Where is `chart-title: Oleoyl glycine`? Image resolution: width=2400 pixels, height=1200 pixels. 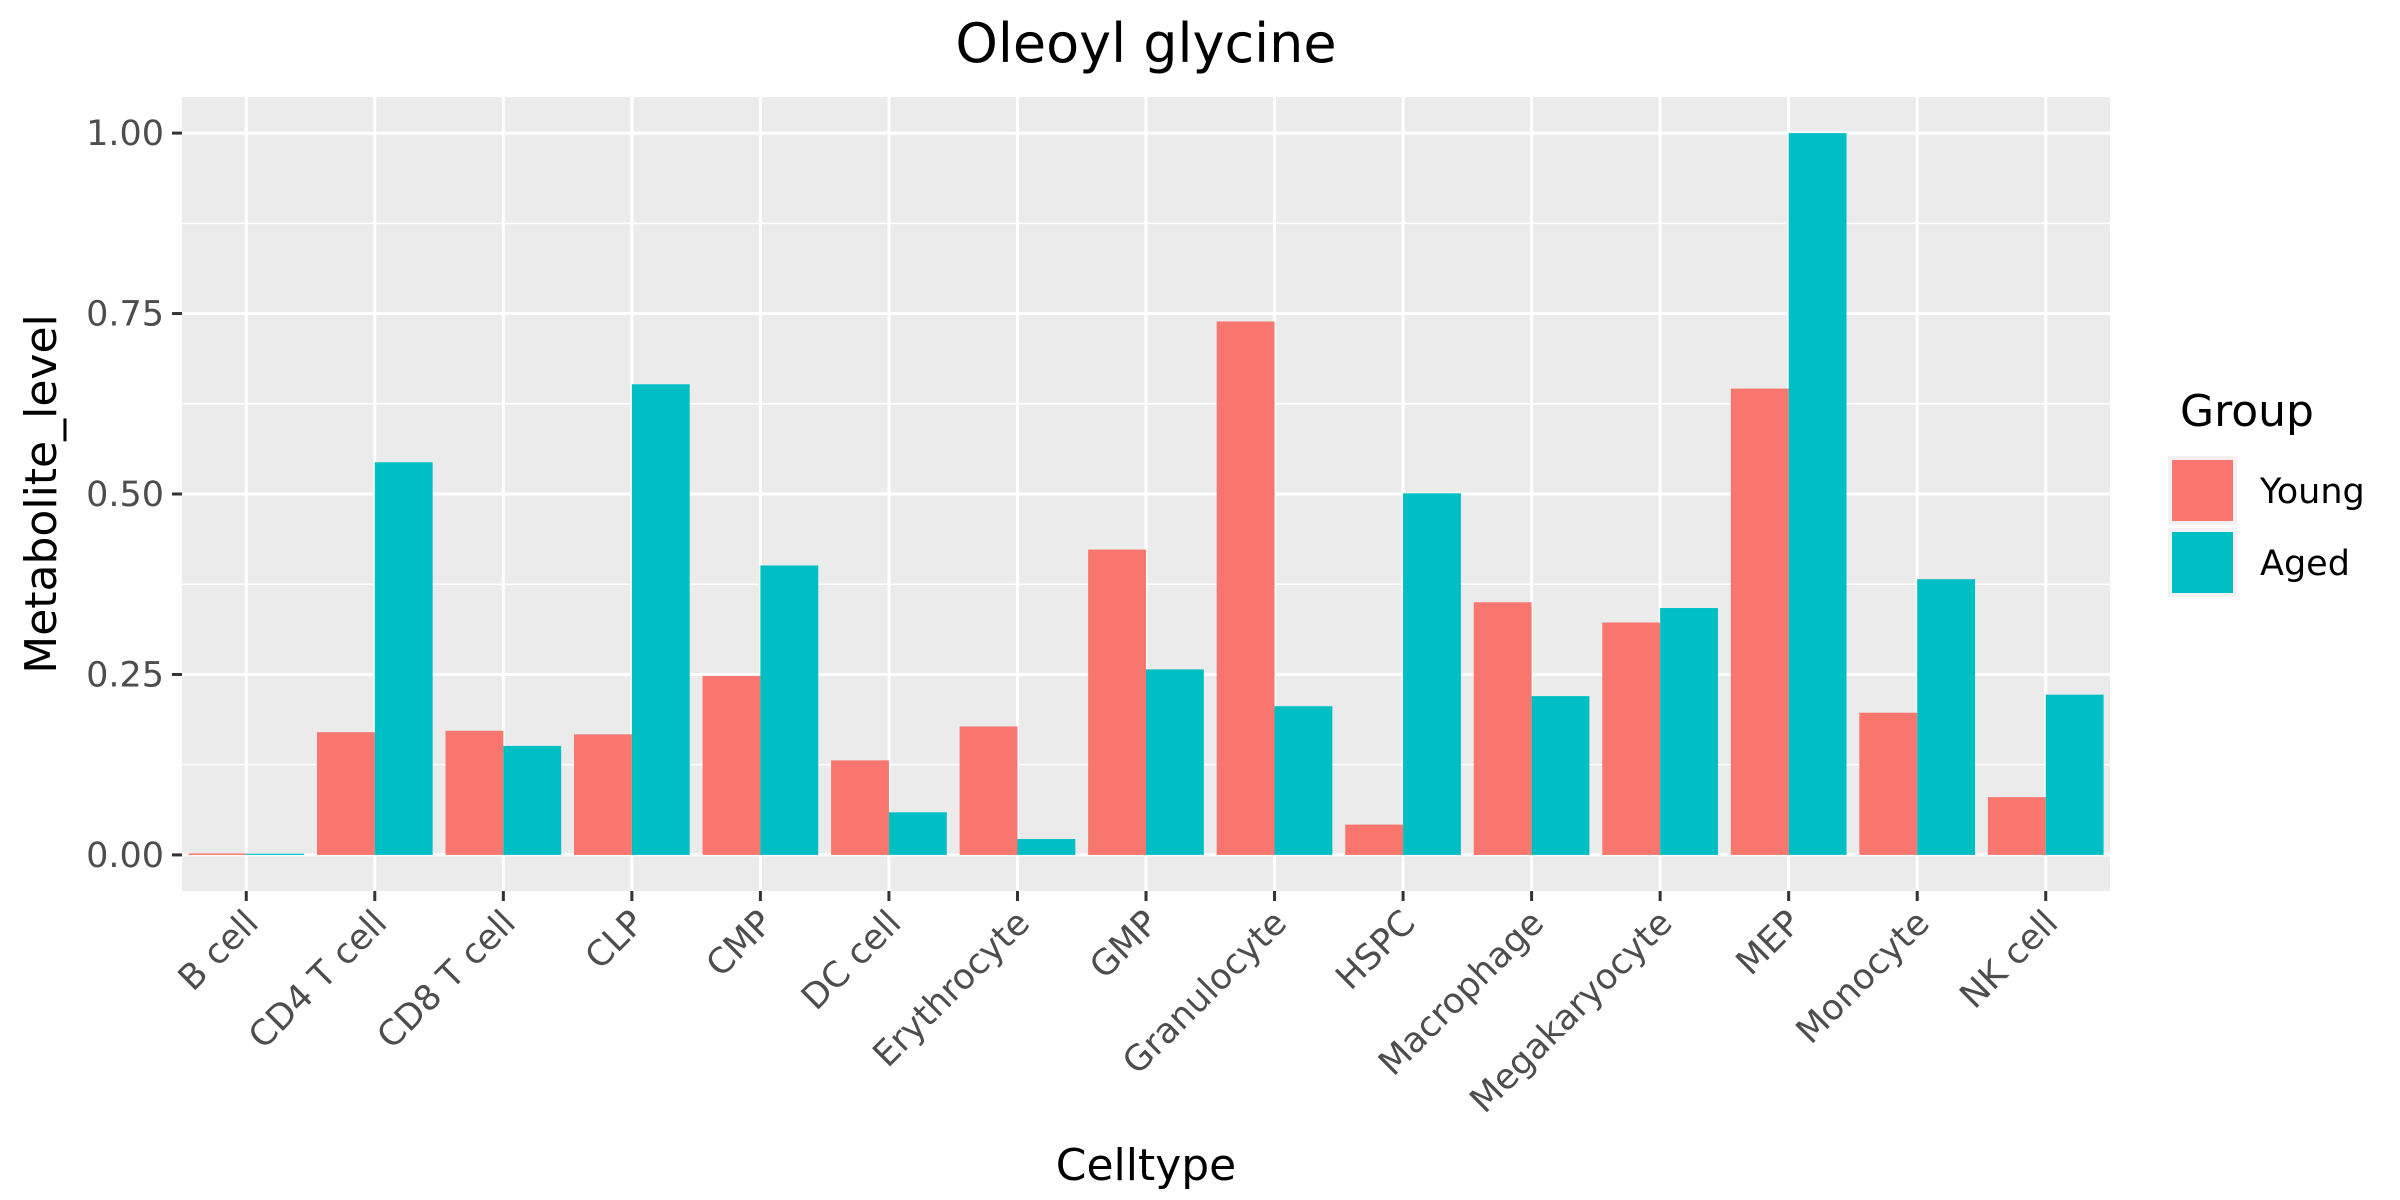
chart-title: Oleoyl glycine is located at coordinates (1145, 43).